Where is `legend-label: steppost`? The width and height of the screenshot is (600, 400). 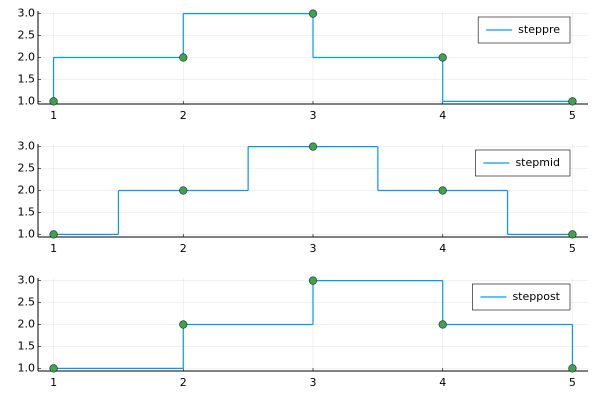
legend-label: steppost is located at coordinates (536, 296).